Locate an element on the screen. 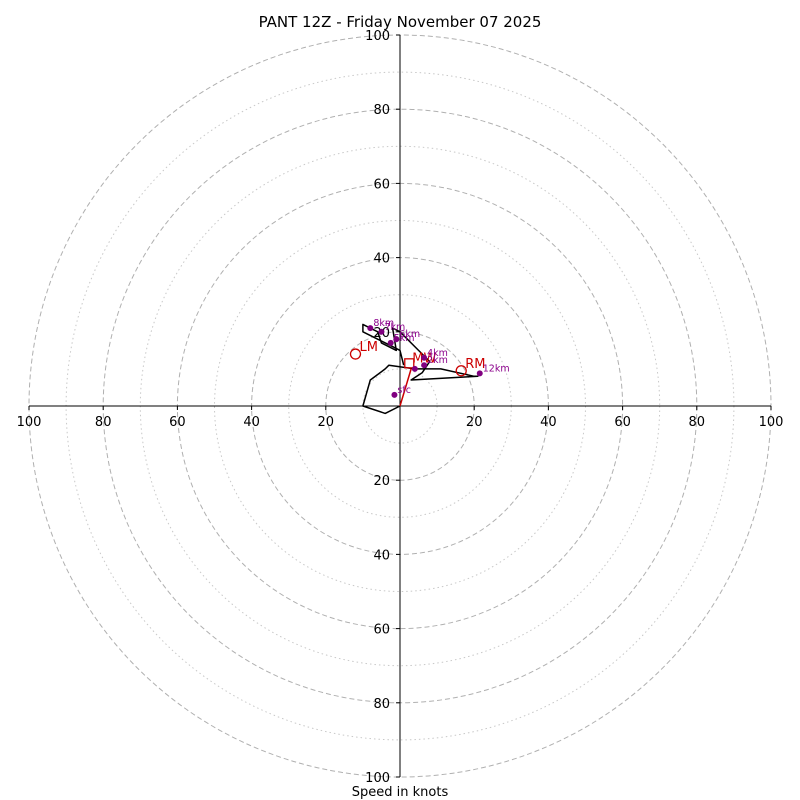 The width and height of the screenshot is (800, 800). x-axis-label: Speed in knots is located at coordinates (400, 792).